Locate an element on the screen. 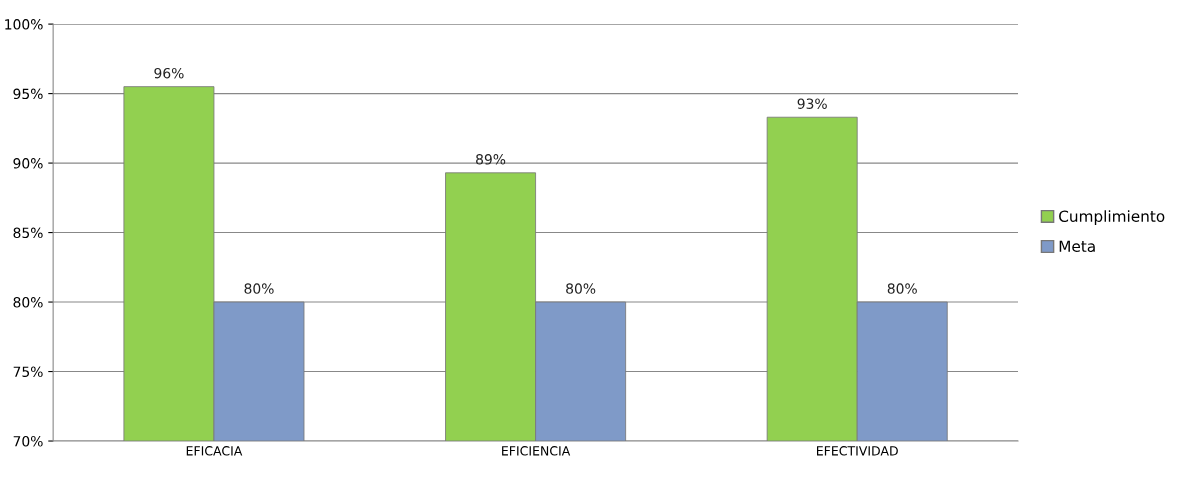 Image resolution: width=1181 pixels, height=482 pixels. y-tick-label: 80% is located at coordinates (28, 302).